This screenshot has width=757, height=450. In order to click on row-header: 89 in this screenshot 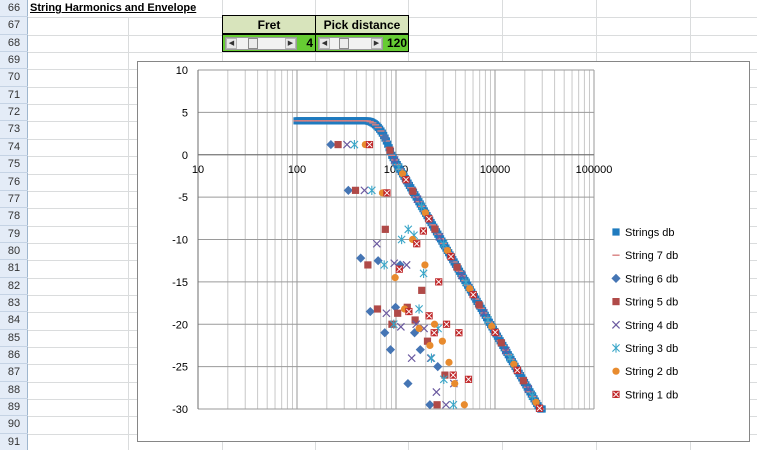, I will do `click(14, 408)`.